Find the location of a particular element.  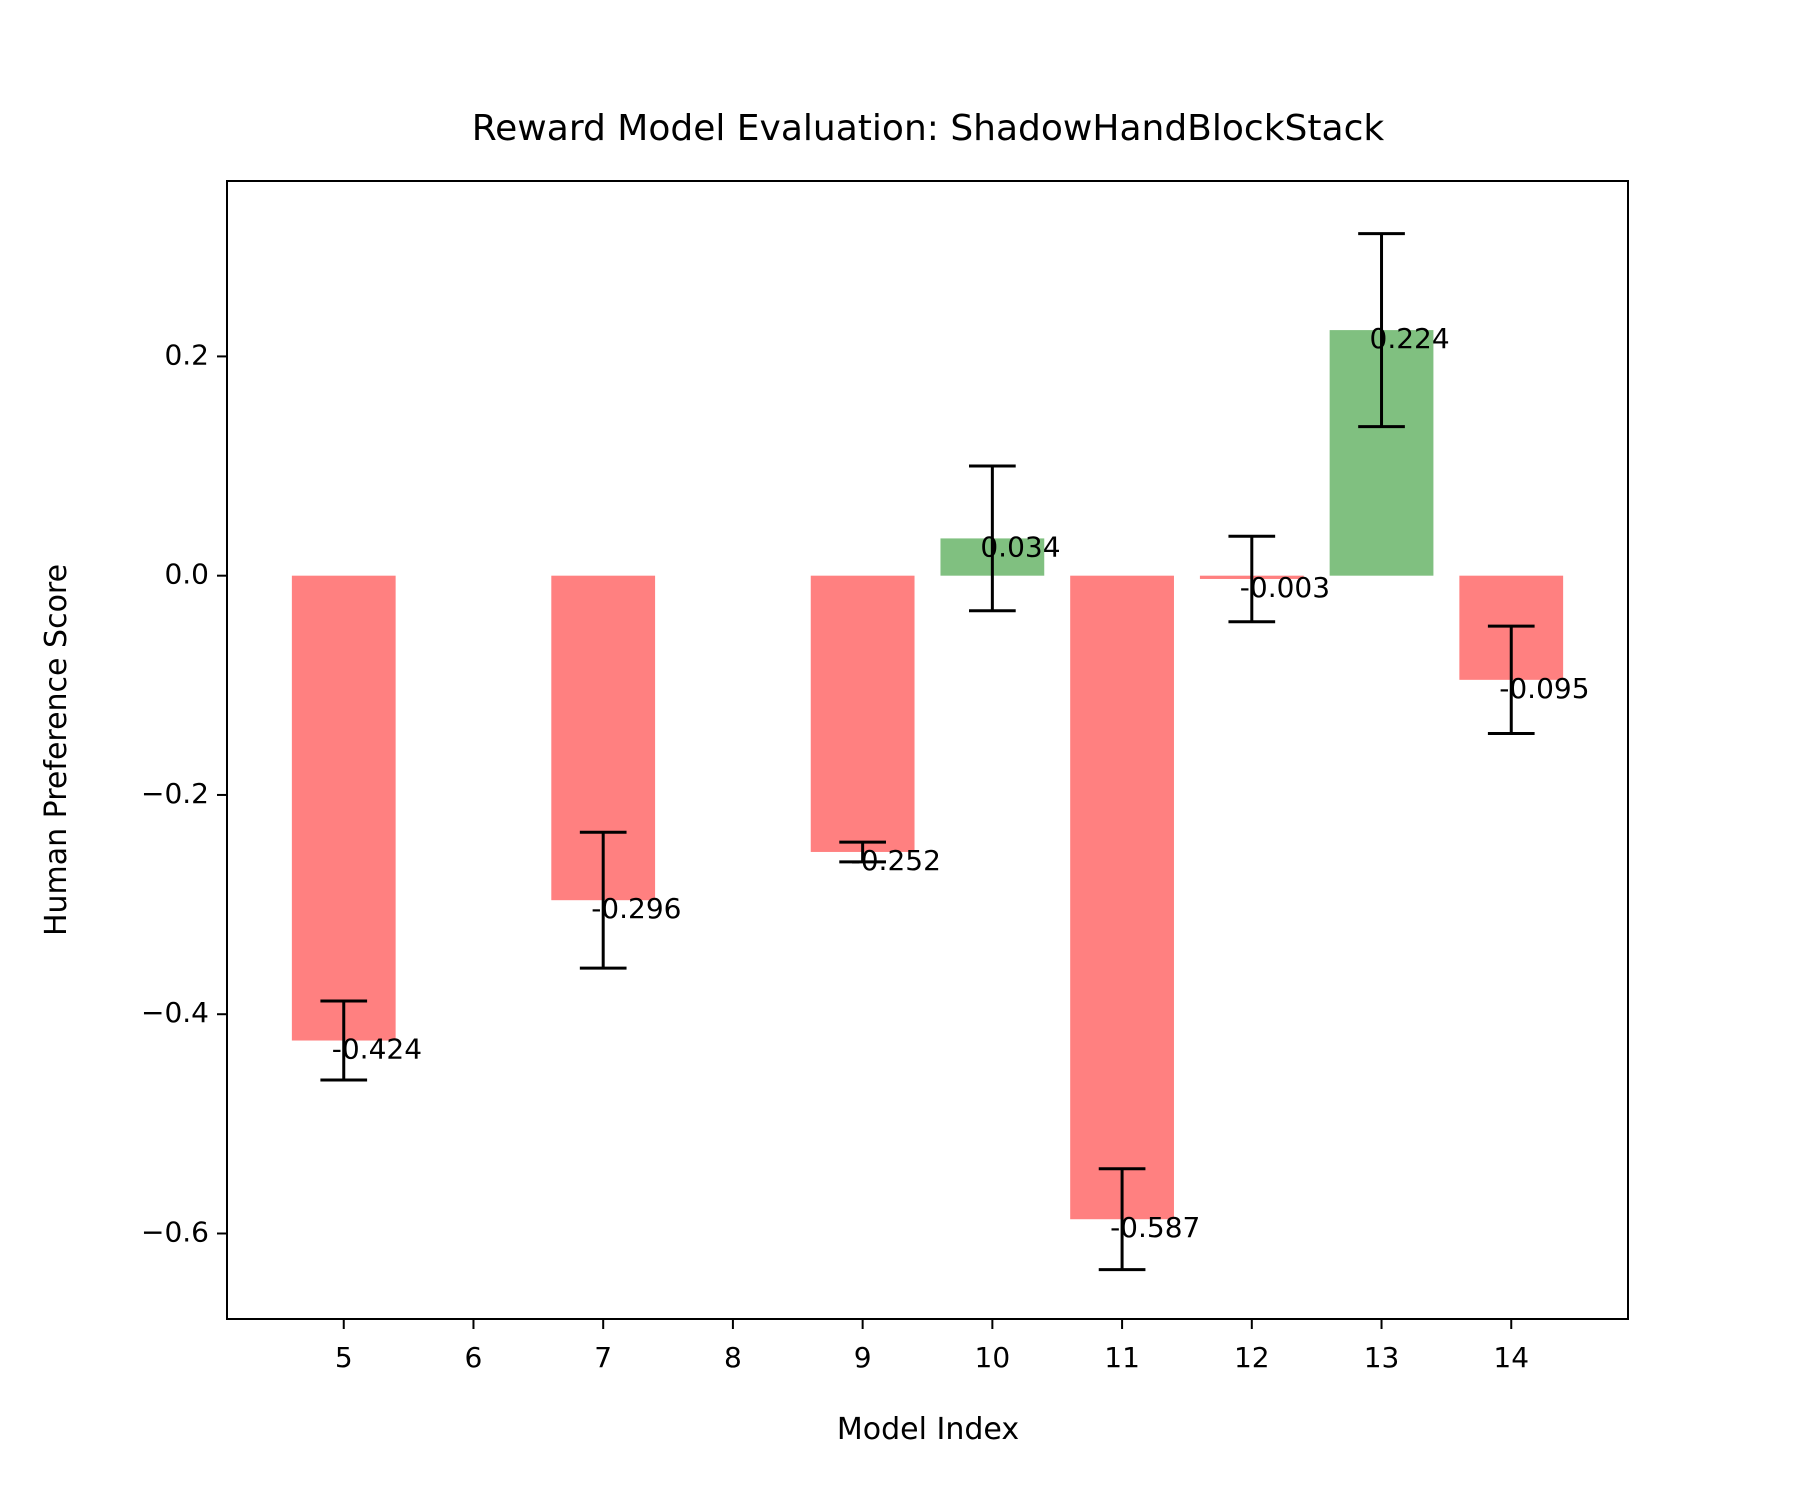

value-label-model-14: -0.095 is located at coordinates (1544, 688).